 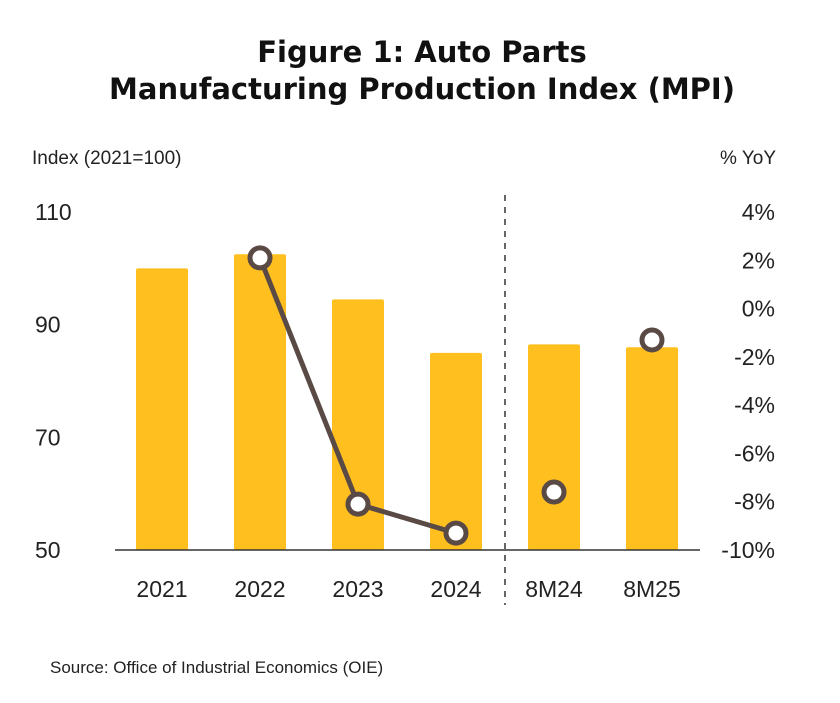 I want to click on bar-2021, so click(x=162, y=409).